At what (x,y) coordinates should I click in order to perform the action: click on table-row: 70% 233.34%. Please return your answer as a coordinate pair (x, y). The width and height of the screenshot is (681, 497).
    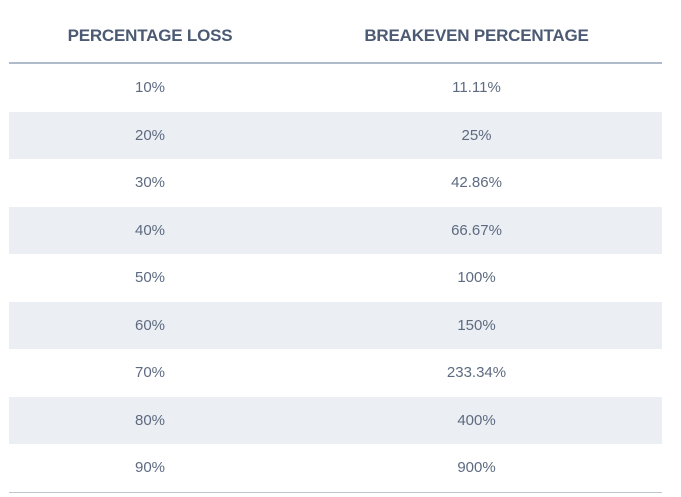
    Looking at the image, I should click on (335, 373).